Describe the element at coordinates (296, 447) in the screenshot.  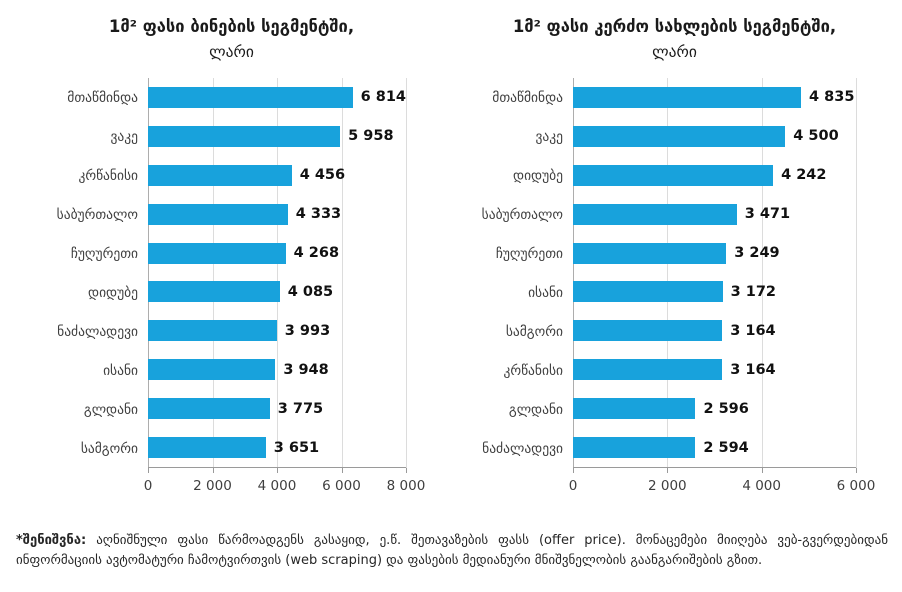
I see `bar-value-label: 3 651` at that location.